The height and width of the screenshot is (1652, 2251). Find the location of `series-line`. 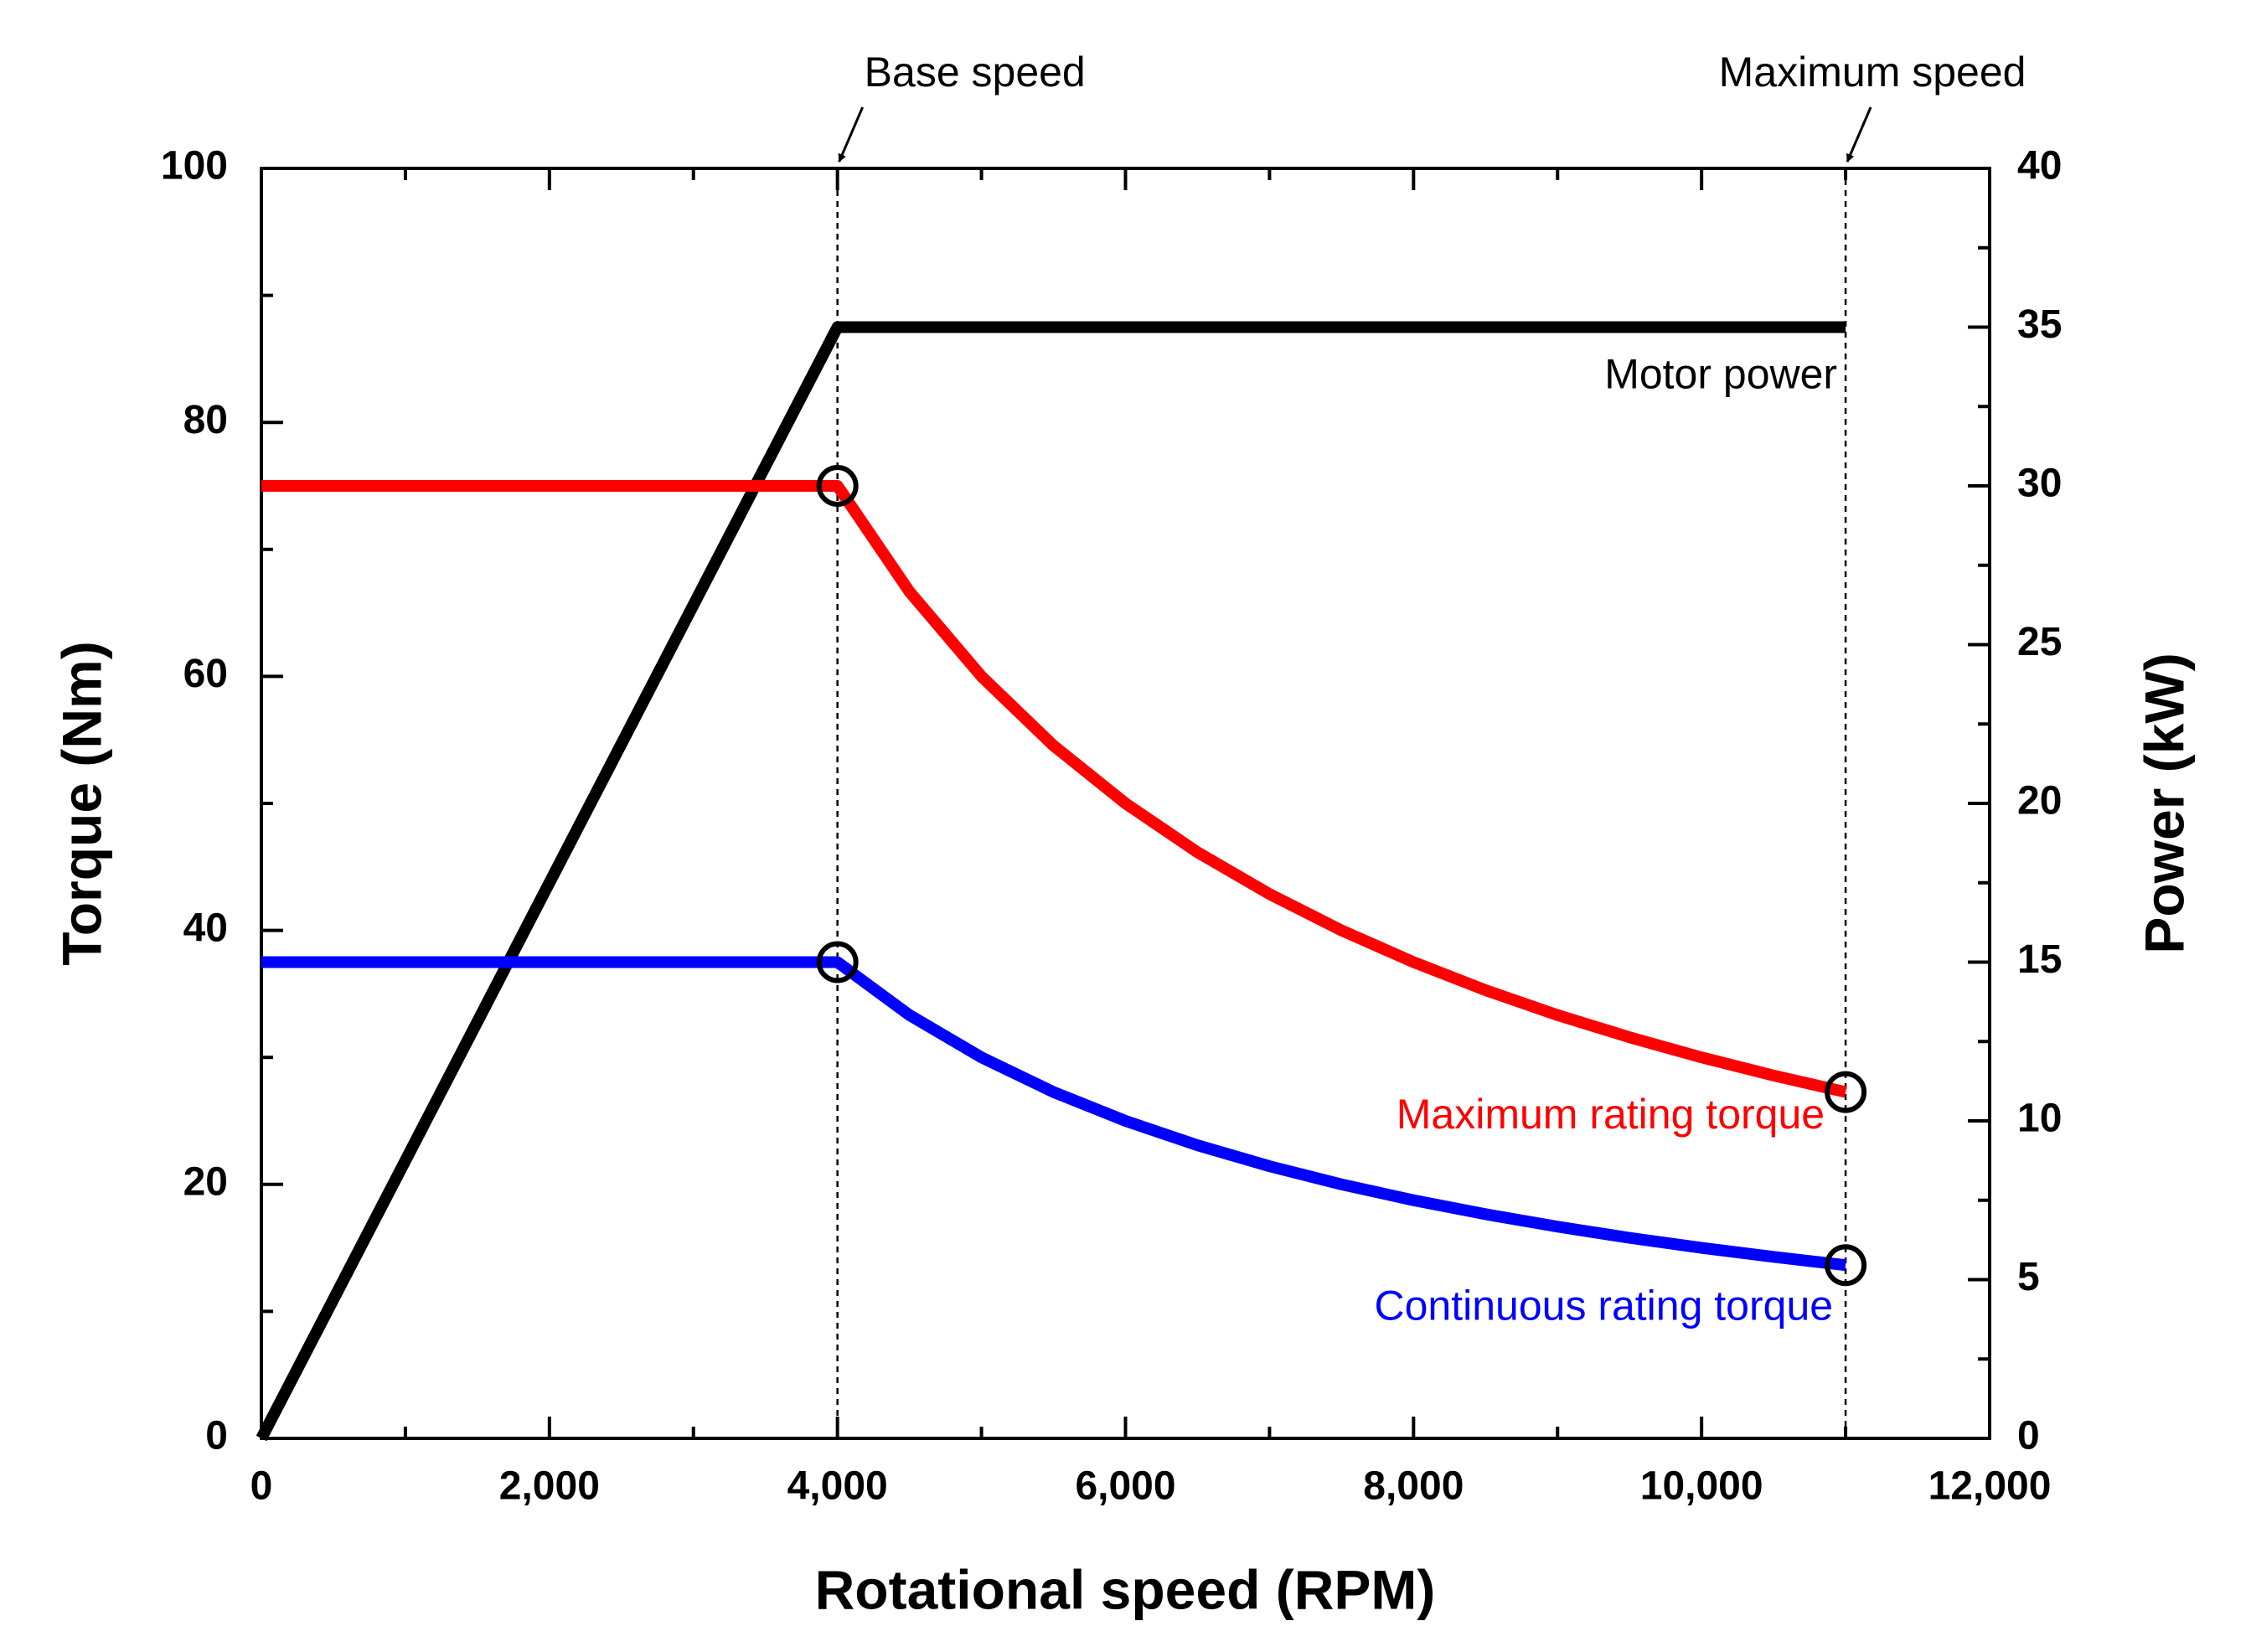

series-line is located at coordinates (1053, 1114).